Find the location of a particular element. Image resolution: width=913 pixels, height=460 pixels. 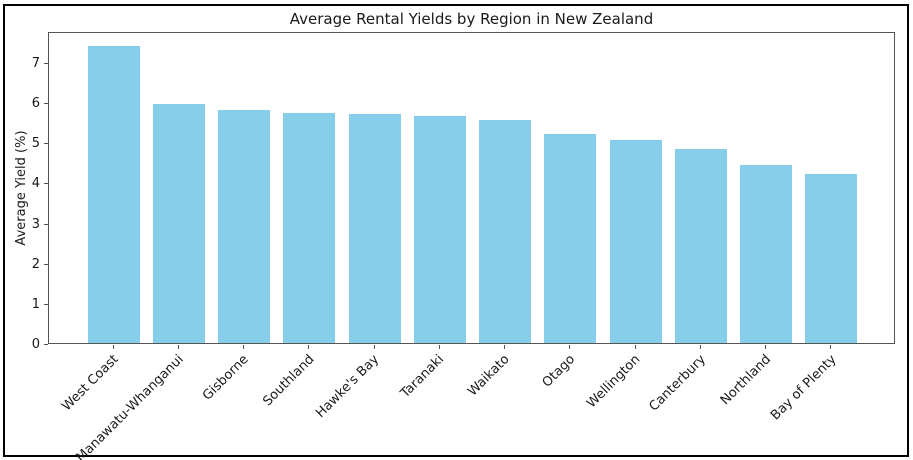

y-axis-tick-label: 6 is located at coordinates (35, 104).